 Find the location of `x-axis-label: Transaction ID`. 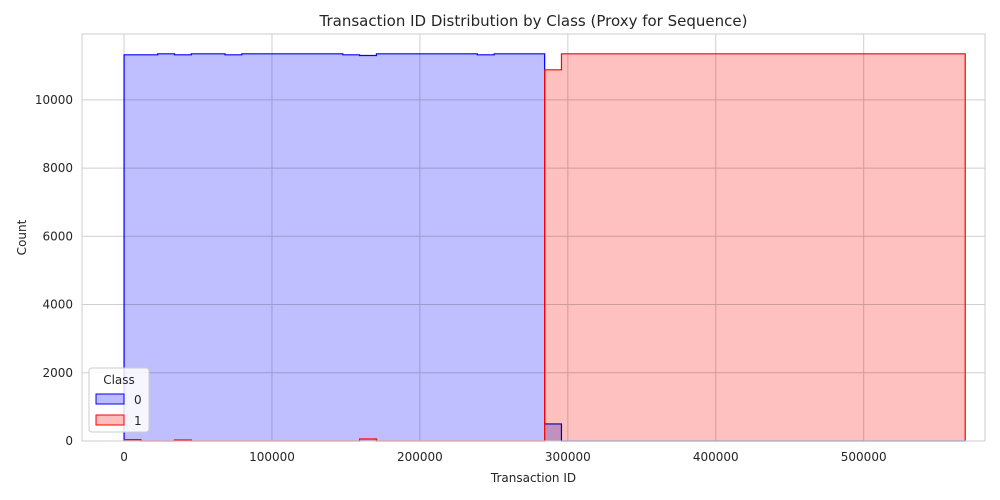

x-axis-label: Transaction ID is located at coordinates (533, 478).